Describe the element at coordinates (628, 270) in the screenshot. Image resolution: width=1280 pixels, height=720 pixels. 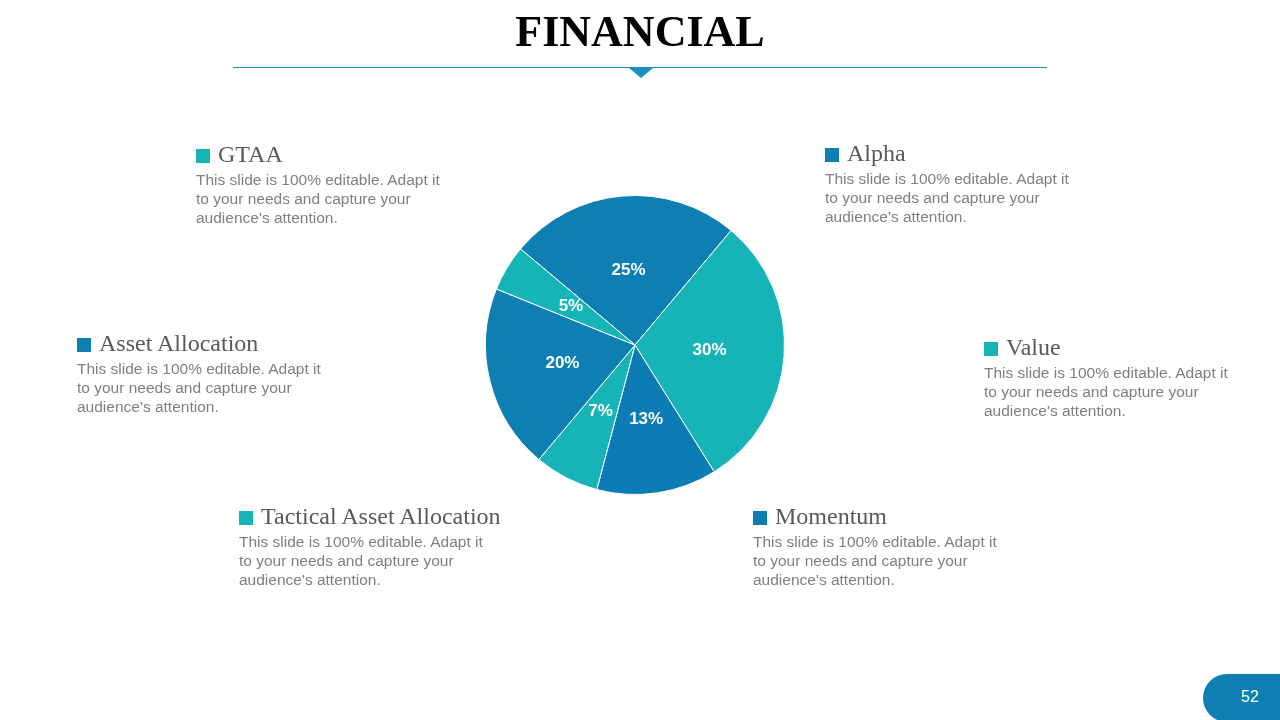
I see `data-label: 25%` at that location.